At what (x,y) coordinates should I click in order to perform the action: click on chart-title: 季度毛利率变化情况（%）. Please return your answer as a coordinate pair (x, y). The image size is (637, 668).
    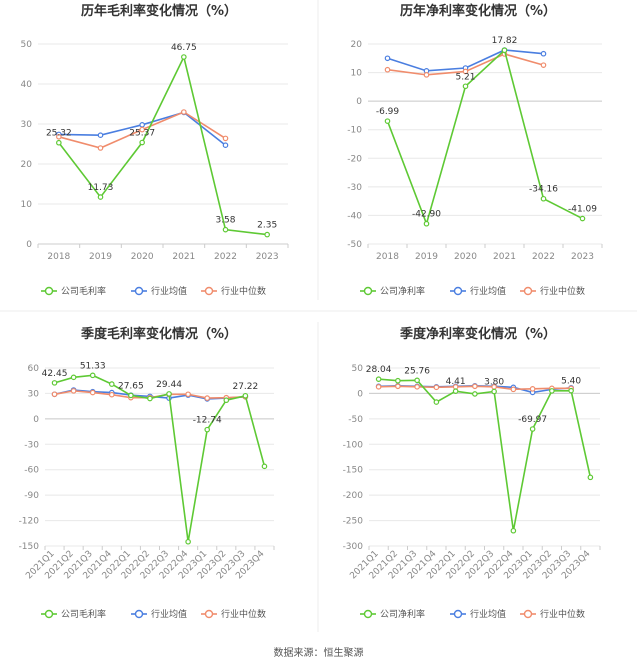
    Looking at the image, I should click on (158, 334).